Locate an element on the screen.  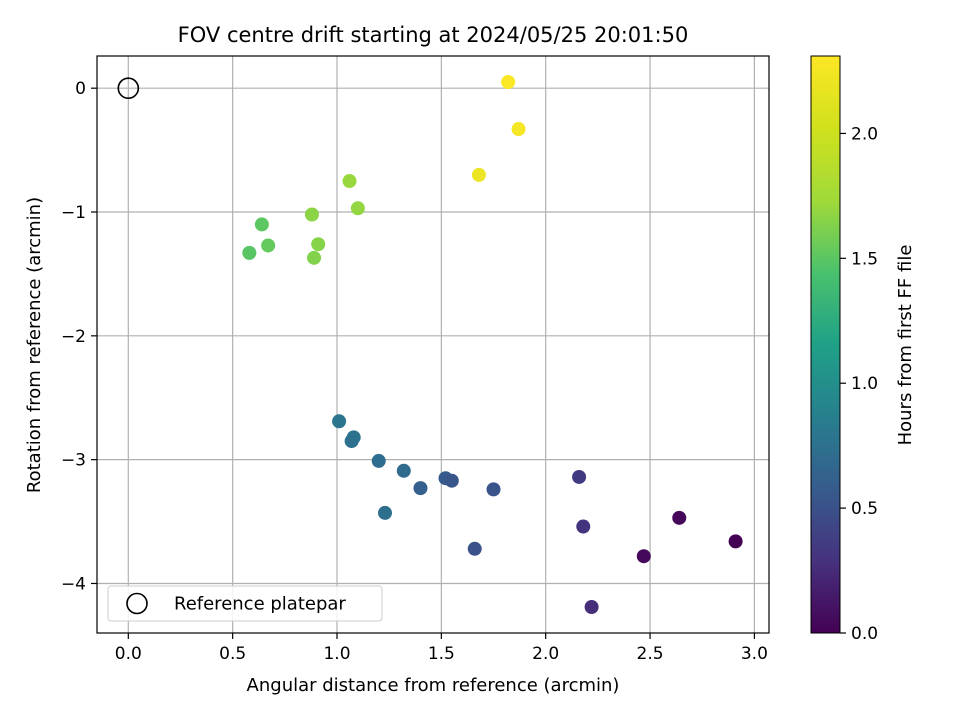
colorbar-tick-label: 2.0 is located at coordinates (864, 134).